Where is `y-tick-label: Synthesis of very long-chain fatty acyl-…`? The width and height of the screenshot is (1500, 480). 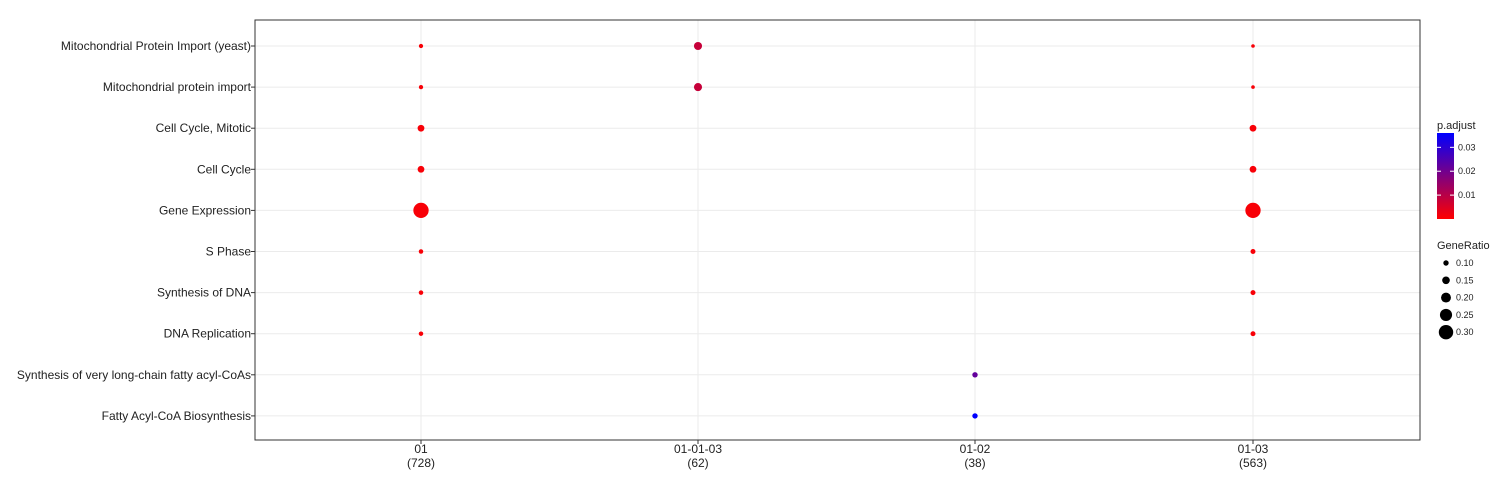 y-tick-label: Synthesis of very long-chain fatty acyl-… is located at coordinates (134, 375).